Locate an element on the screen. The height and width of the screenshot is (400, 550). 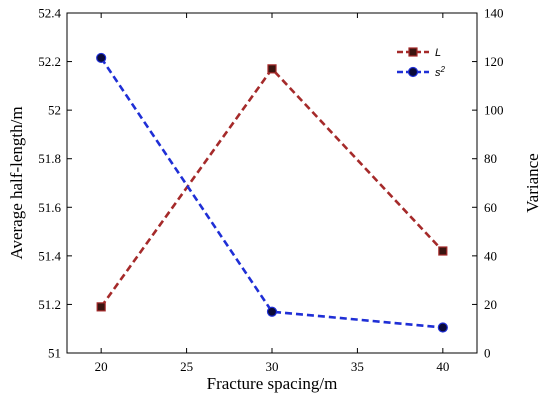
left-y-axis-title: Average half-length/m is located at coordinates (16, 182).